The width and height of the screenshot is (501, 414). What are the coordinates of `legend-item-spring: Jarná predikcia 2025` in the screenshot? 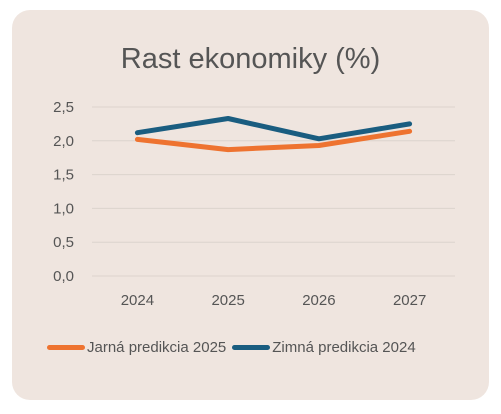 It's located at (136, 347).